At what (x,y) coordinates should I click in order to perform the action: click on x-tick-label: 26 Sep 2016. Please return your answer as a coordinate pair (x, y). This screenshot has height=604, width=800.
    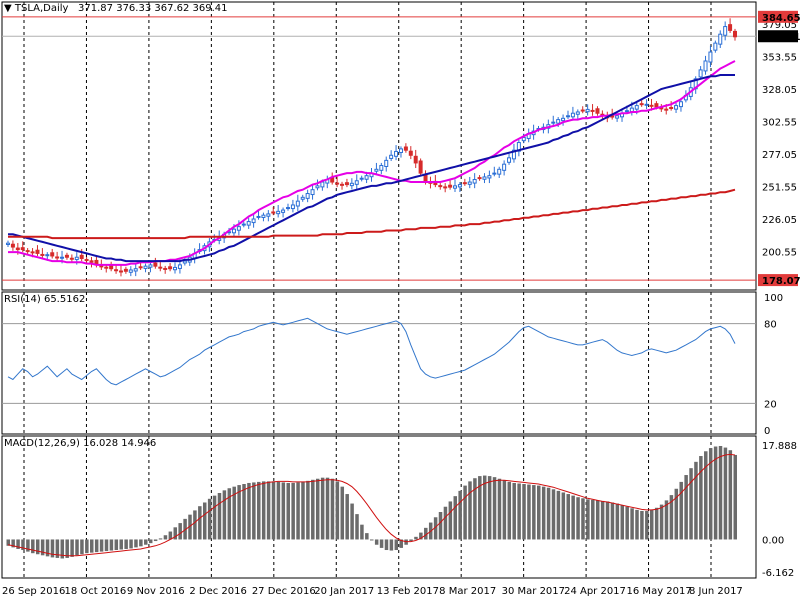
    Looking at the image, I should click on (33, 591).